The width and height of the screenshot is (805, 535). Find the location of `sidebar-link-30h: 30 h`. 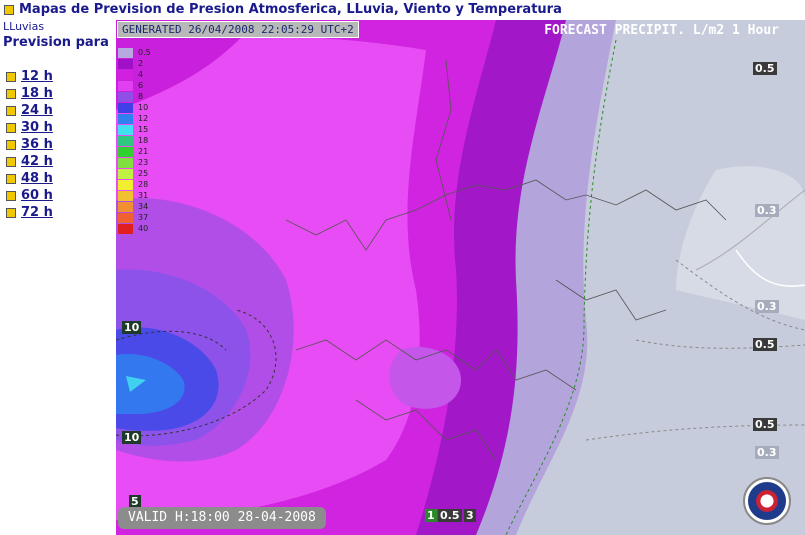

sidebar-link-30h: 30 h is located at coordinates (61, 127).